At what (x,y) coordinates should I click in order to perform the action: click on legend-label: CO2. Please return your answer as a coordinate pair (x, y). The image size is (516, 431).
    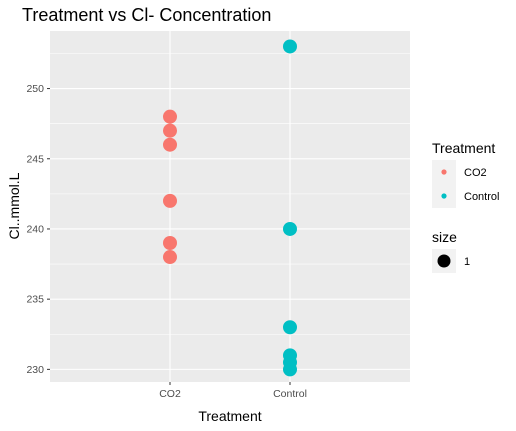
    Looking at the image, I should click on (475, 173).